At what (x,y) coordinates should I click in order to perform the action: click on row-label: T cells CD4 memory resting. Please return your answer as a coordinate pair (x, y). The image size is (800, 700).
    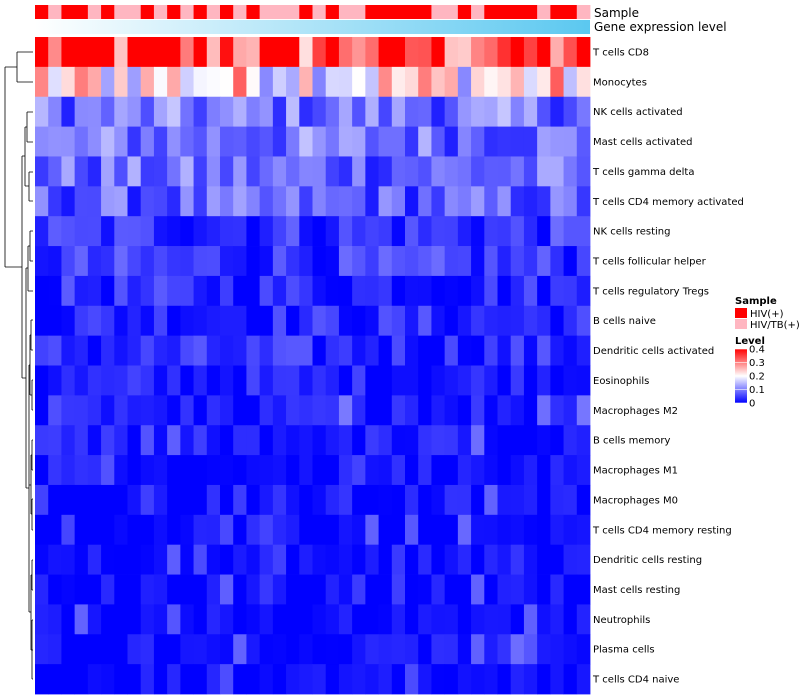
    Looking at the image, I should click on (662, 530).